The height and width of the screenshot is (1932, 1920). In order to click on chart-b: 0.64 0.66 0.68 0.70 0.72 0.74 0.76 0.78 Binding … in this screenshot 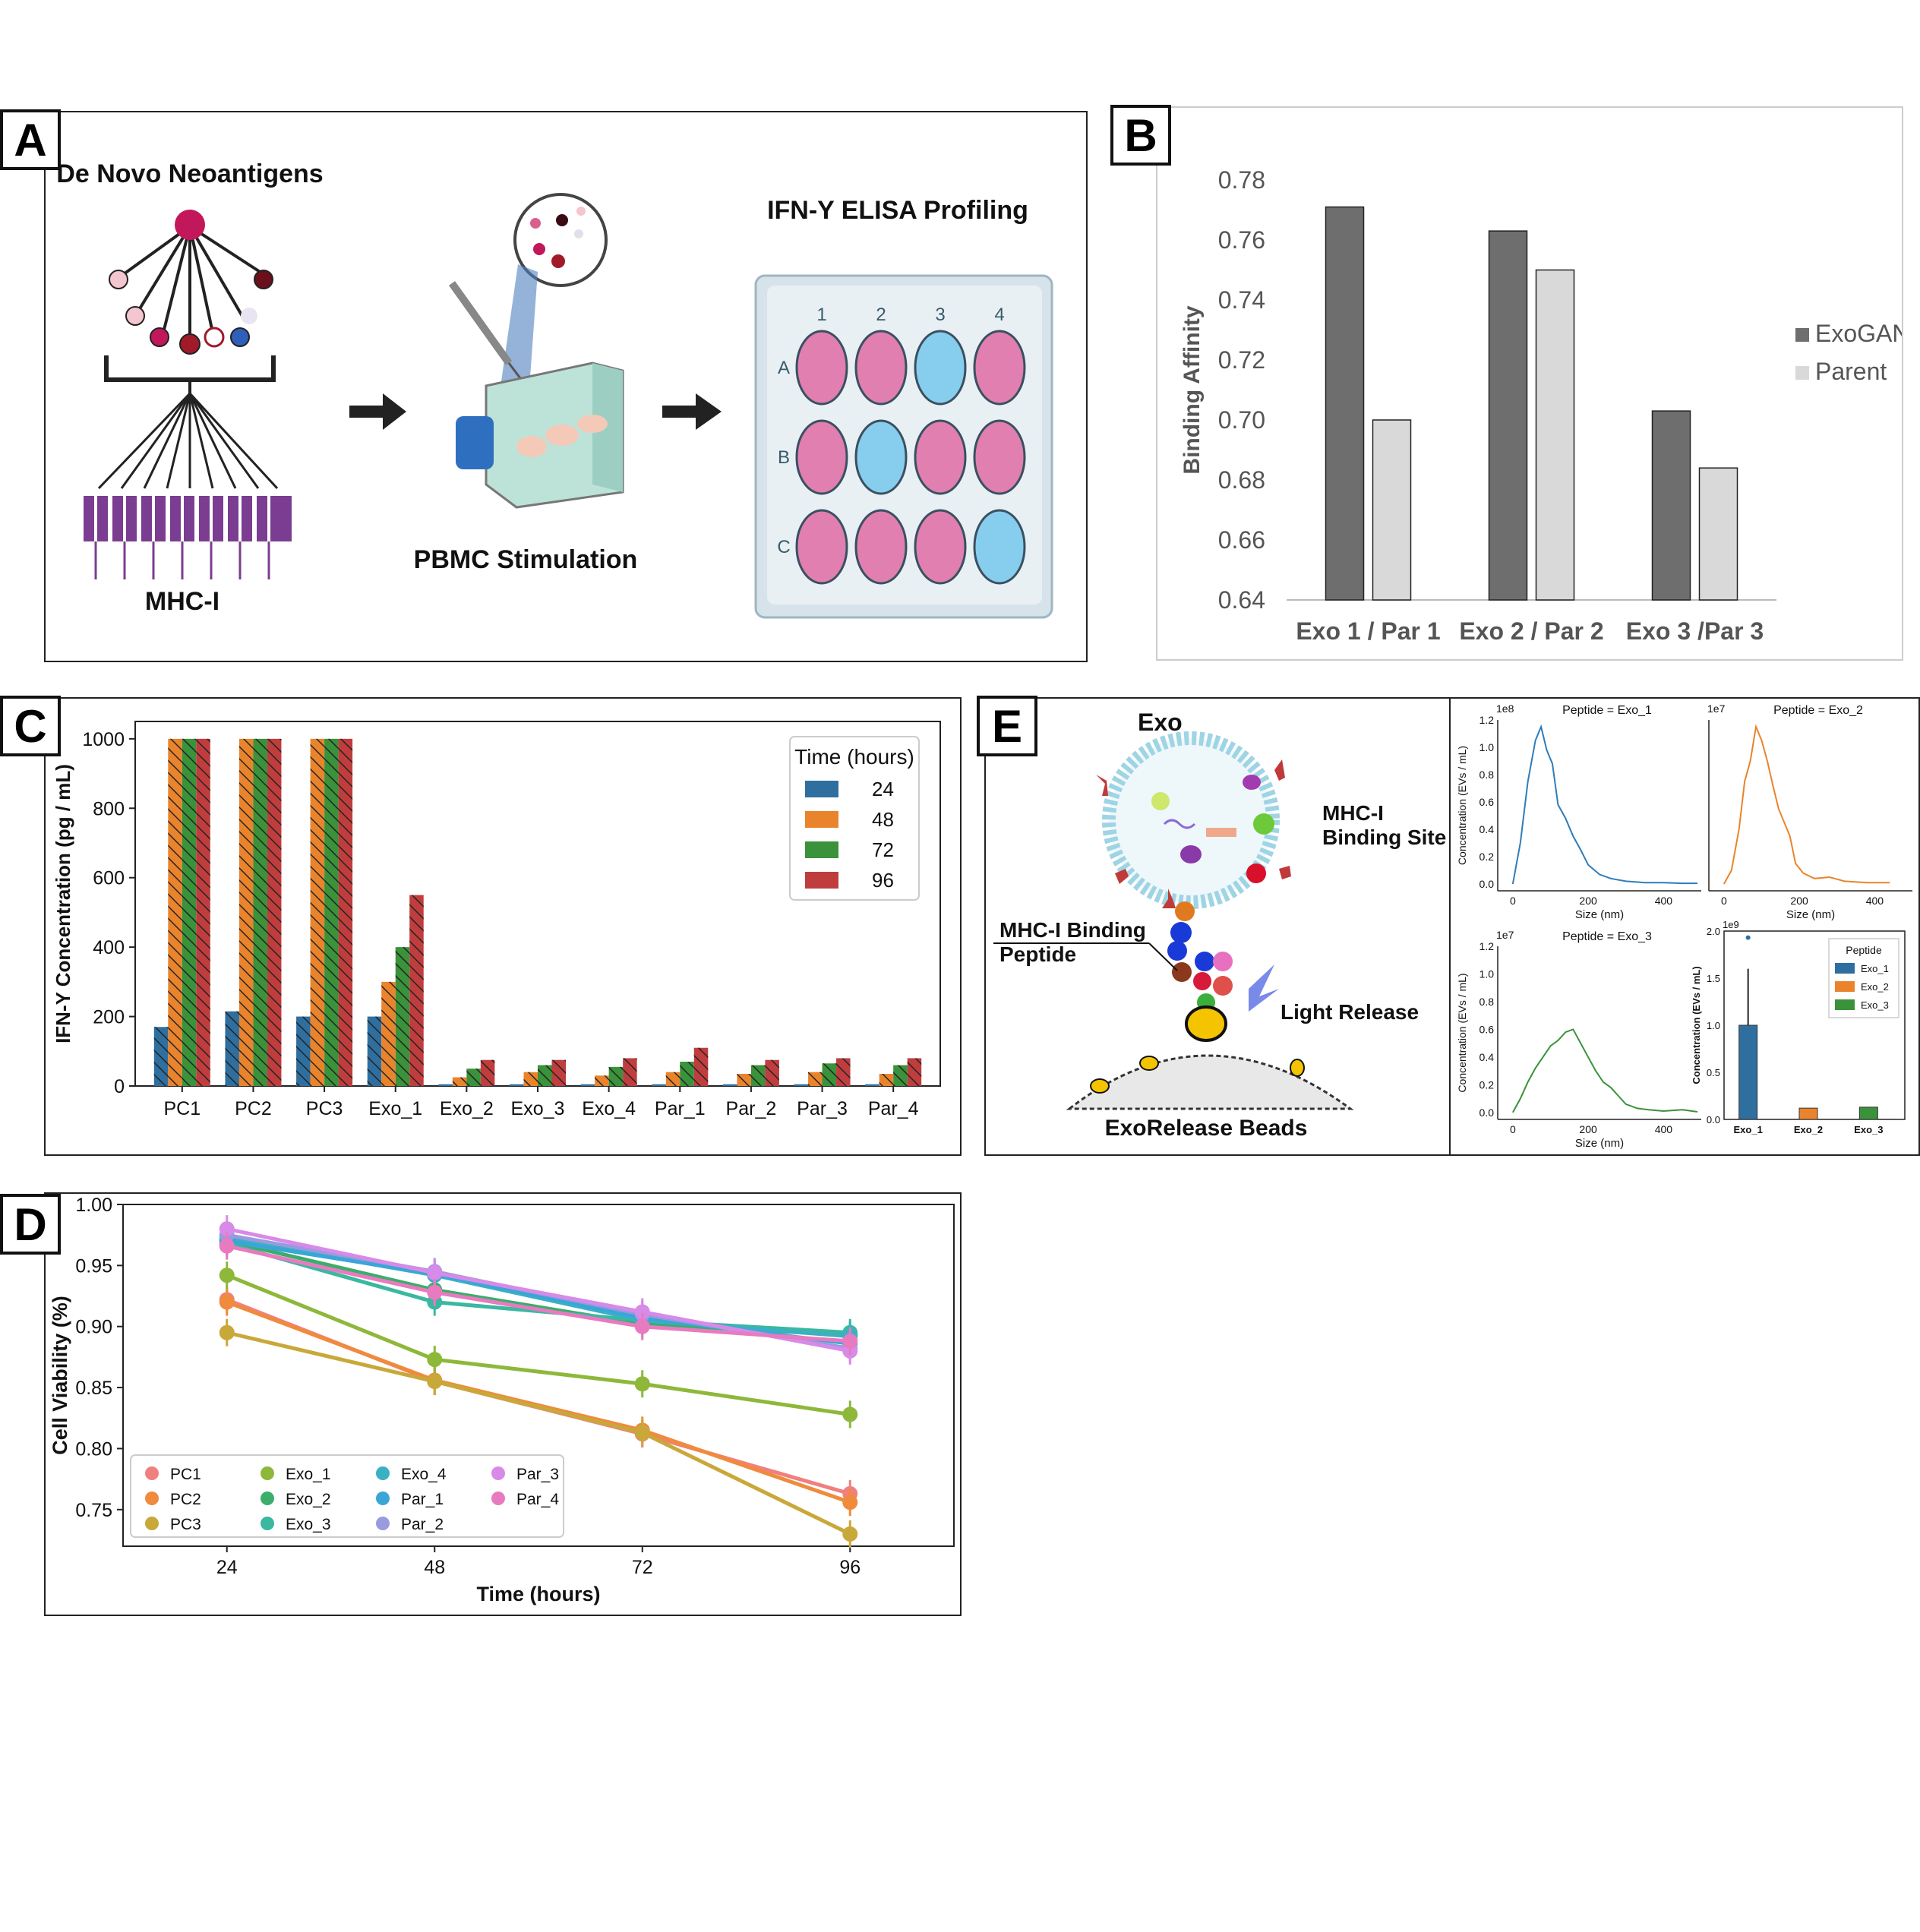, I will do `click(1544, 405)`.